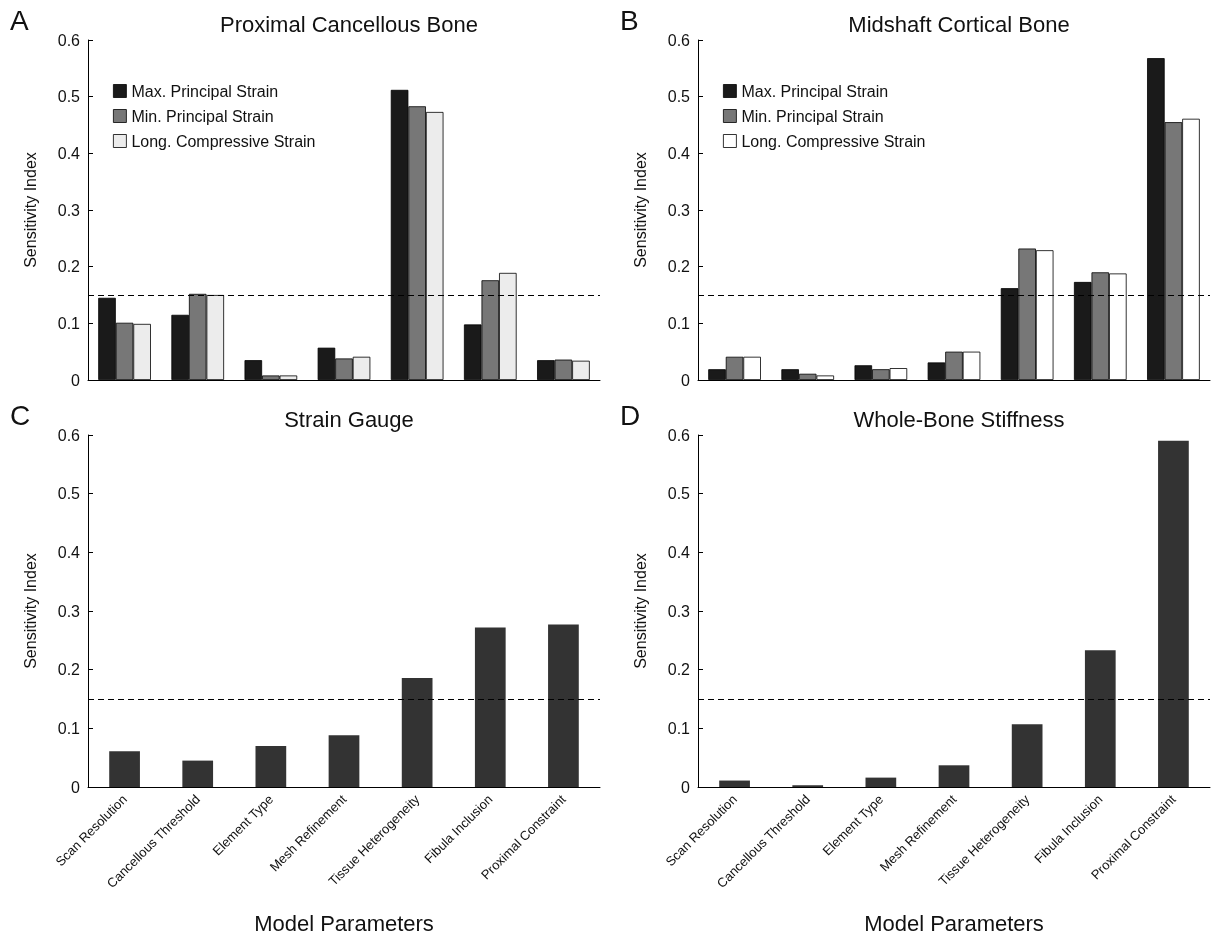 The width and height of the screenshot is (1220, 939). What do you see at coordinates (20, 415) in the screenshot?
I see `text: C` at bounding box center [20, 415].